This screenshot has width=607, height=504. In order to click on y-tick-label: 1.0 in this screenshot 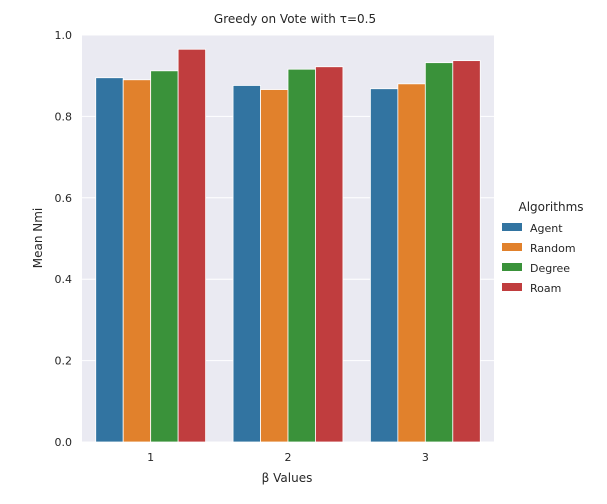, I will do `click(64, 35)`.